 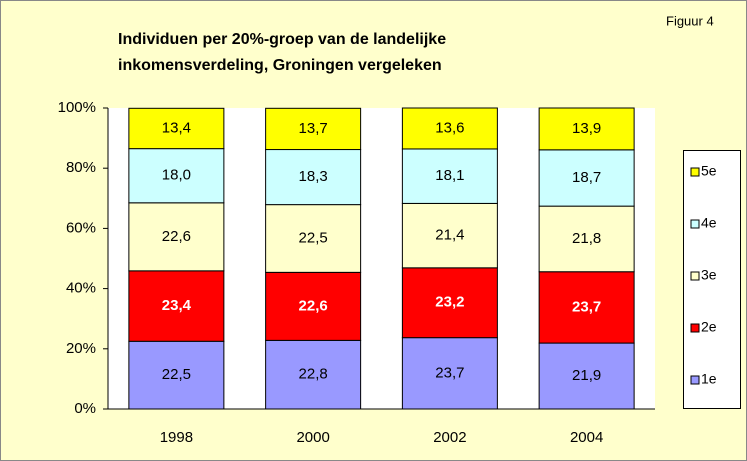 I want to click on data-label: 13,7, so click(x=313, y=128).